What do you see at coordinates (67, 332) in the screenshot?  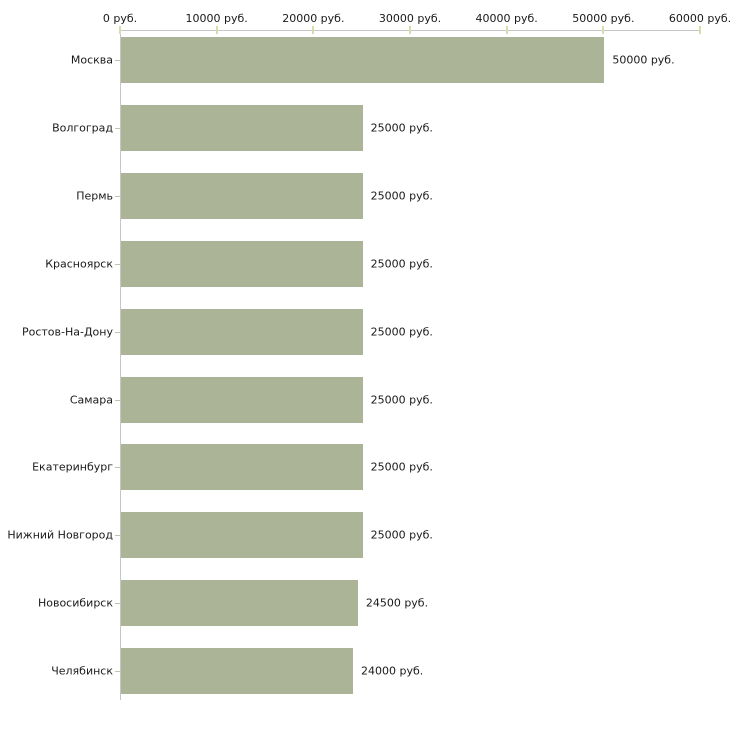 I see `category-label: Ростов-На-Дону` at bounding box center [67, 332].